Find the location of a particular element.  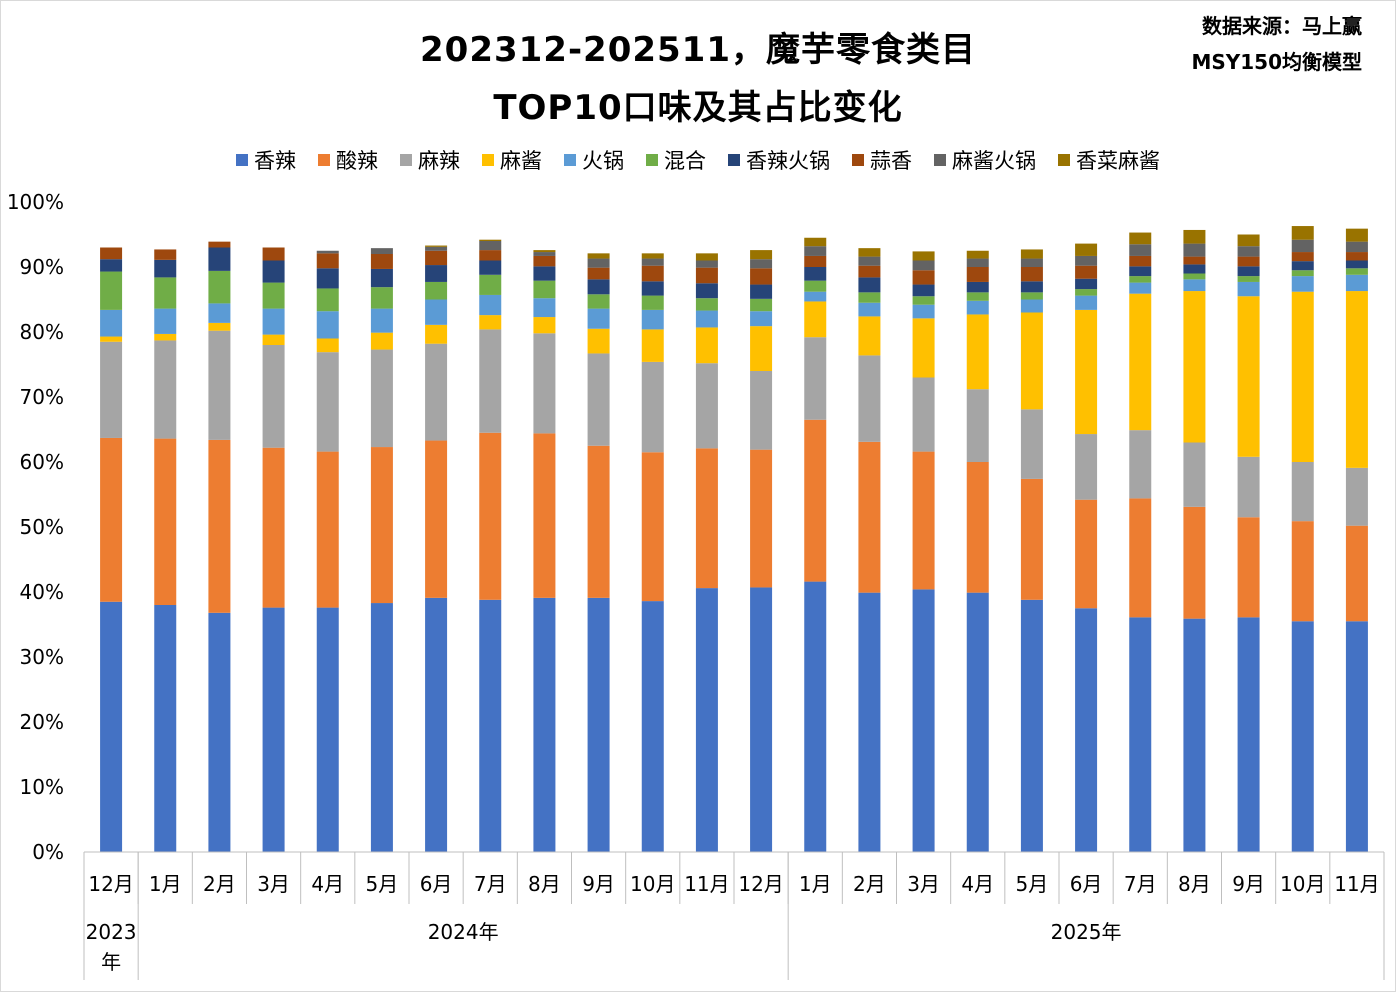

y-tick-label: 40% is located at coordinates (42, 592).